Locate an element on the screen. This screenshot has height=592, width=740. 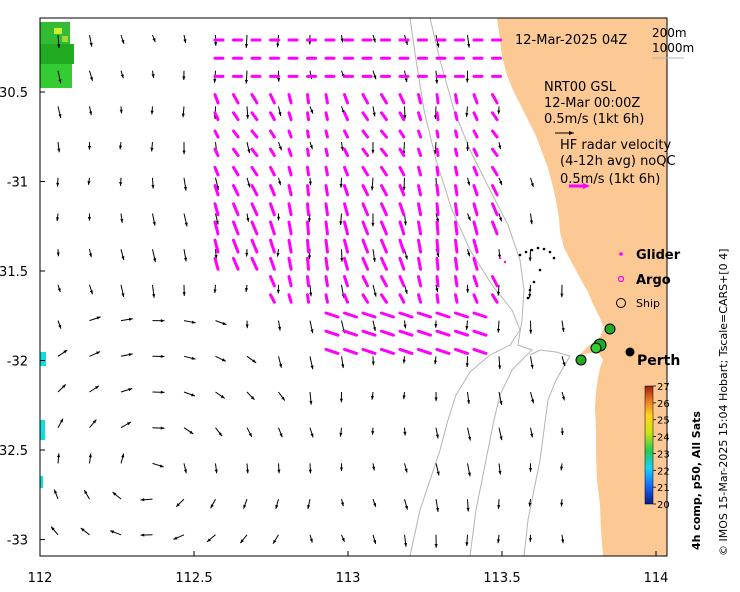
radar-label-line1: HF radar velocity is located at coordinates (616, 145).